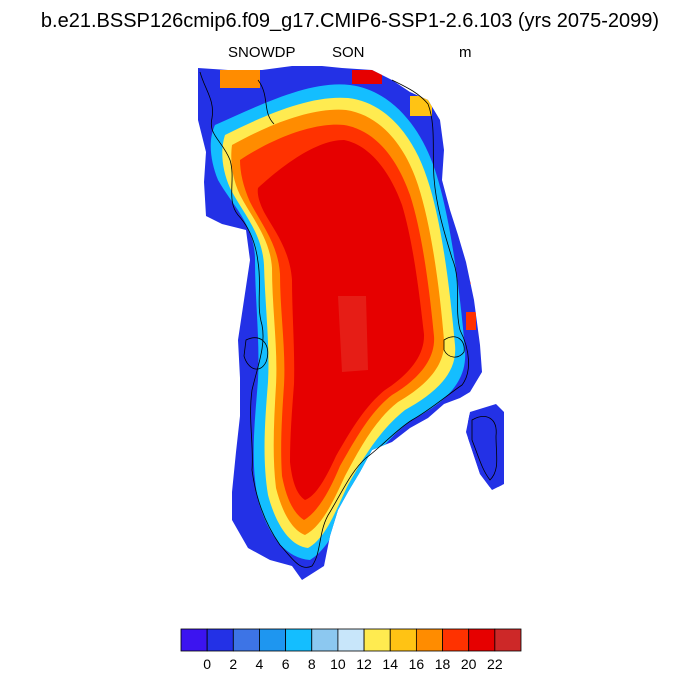 The height and width of the screenshot is (700, 700). Describe the element at coordinates (495, 664) in the screenshot. I see `colorbar-tick-label: 22` at that location.